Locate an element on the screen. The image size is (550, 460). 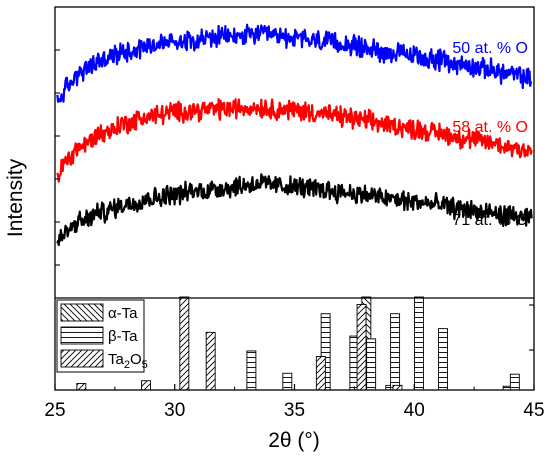
x-tick-label: 25 is located at coordinates (54, 410).